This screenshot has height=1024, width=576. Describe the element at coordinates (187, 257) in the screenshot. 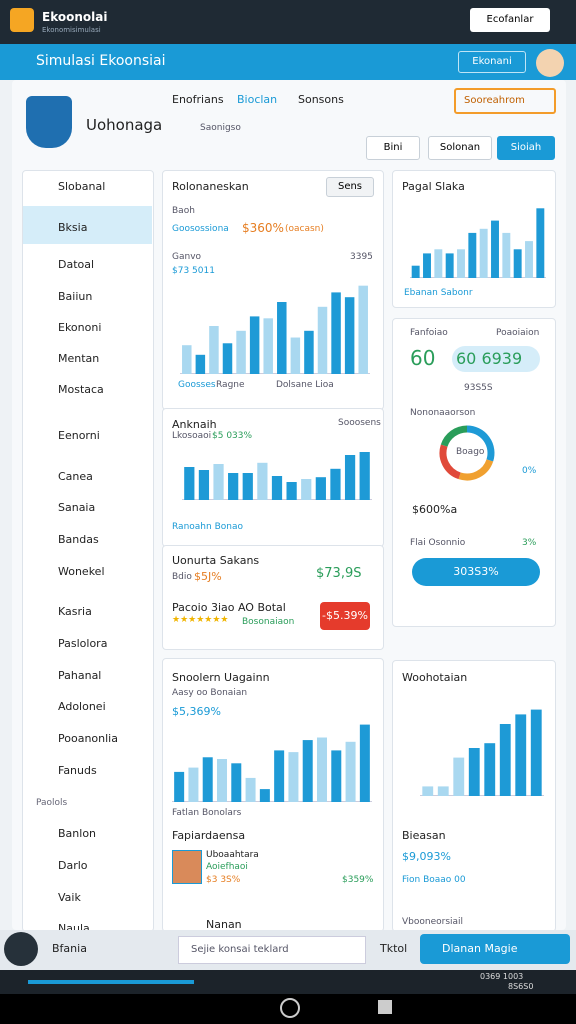

I see `chart-label: Ganvo` at that location.